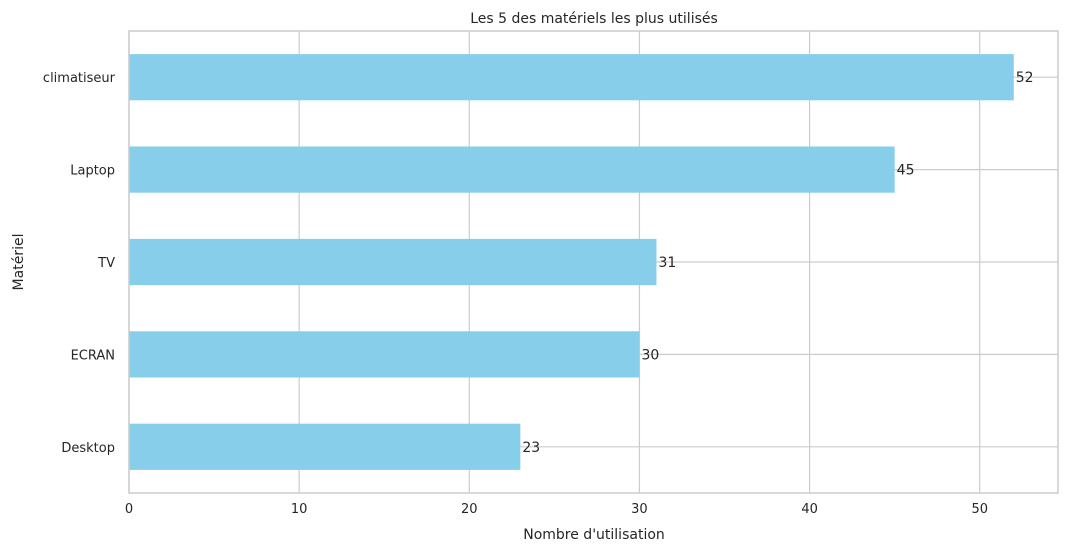 The height and width of the screenshot is (552, 1069). Describe the element at coordinates (384, 354) in the screenshot. I see `bar-ecran` at that location.